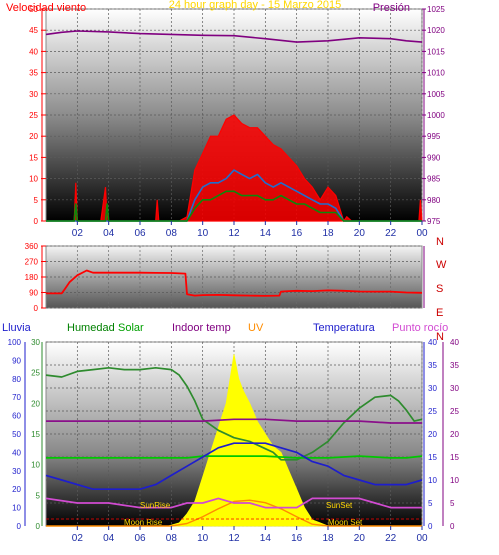 The image size is (499, 555). I want to click on pressure-axis-label: Presión, so click(391, 8).